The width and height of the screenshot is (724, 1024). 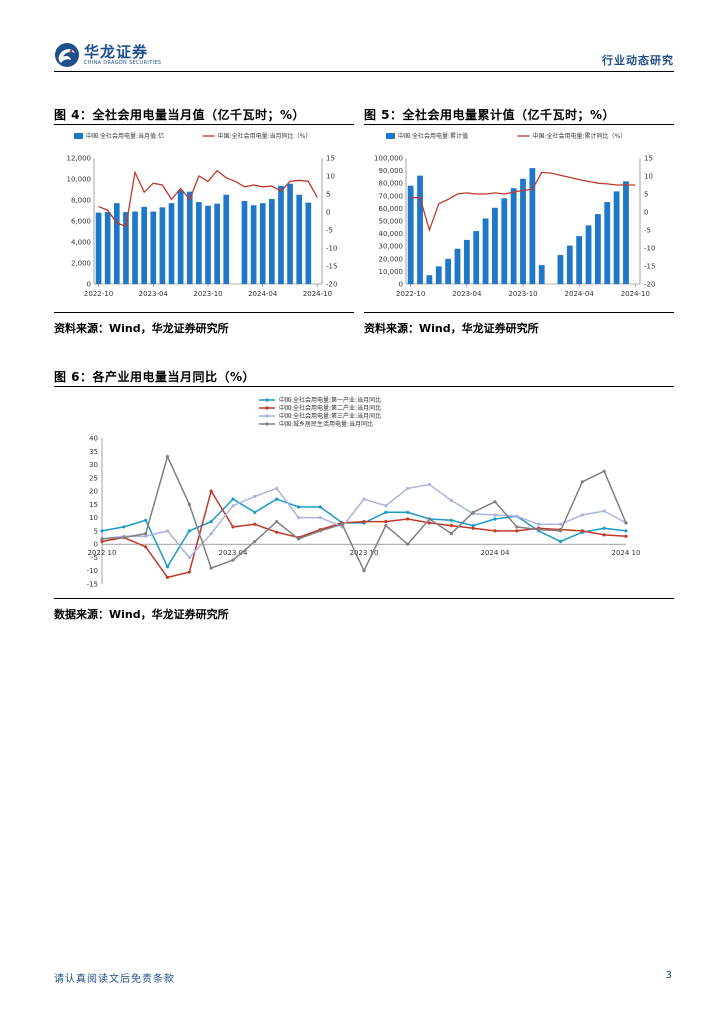 I want to click on fig5-legend-bar-label: 中国:全社会用电量:累计值, so click(x=433, y=136).